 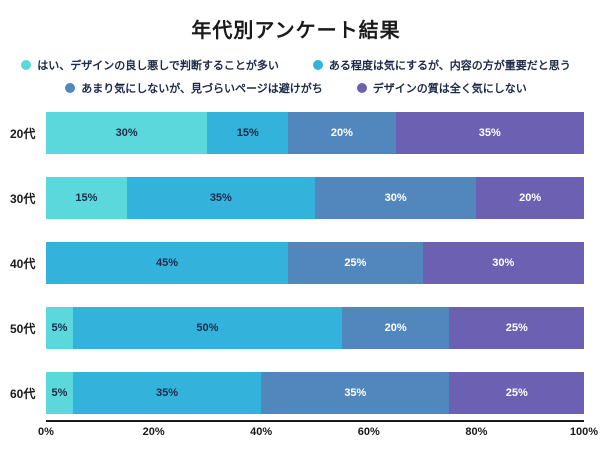 I want to click on bar-row-label: 30代, so click(x=23, y=198).